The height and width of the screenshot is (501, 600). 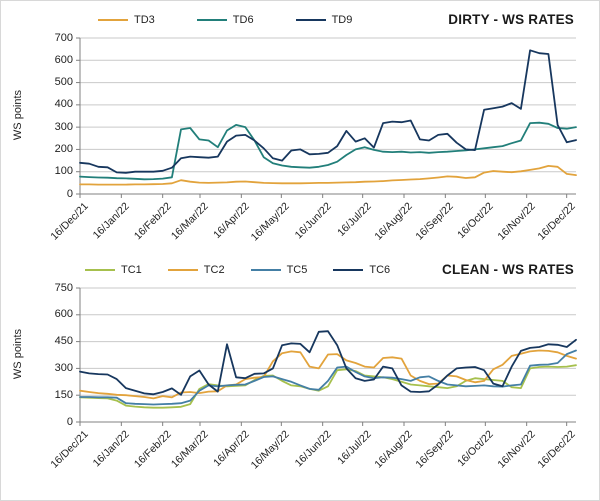 What do you see at coordinates (131, 270) in the screenshot?
I see `legend-label: TC1` at bounding box center [131, 270].